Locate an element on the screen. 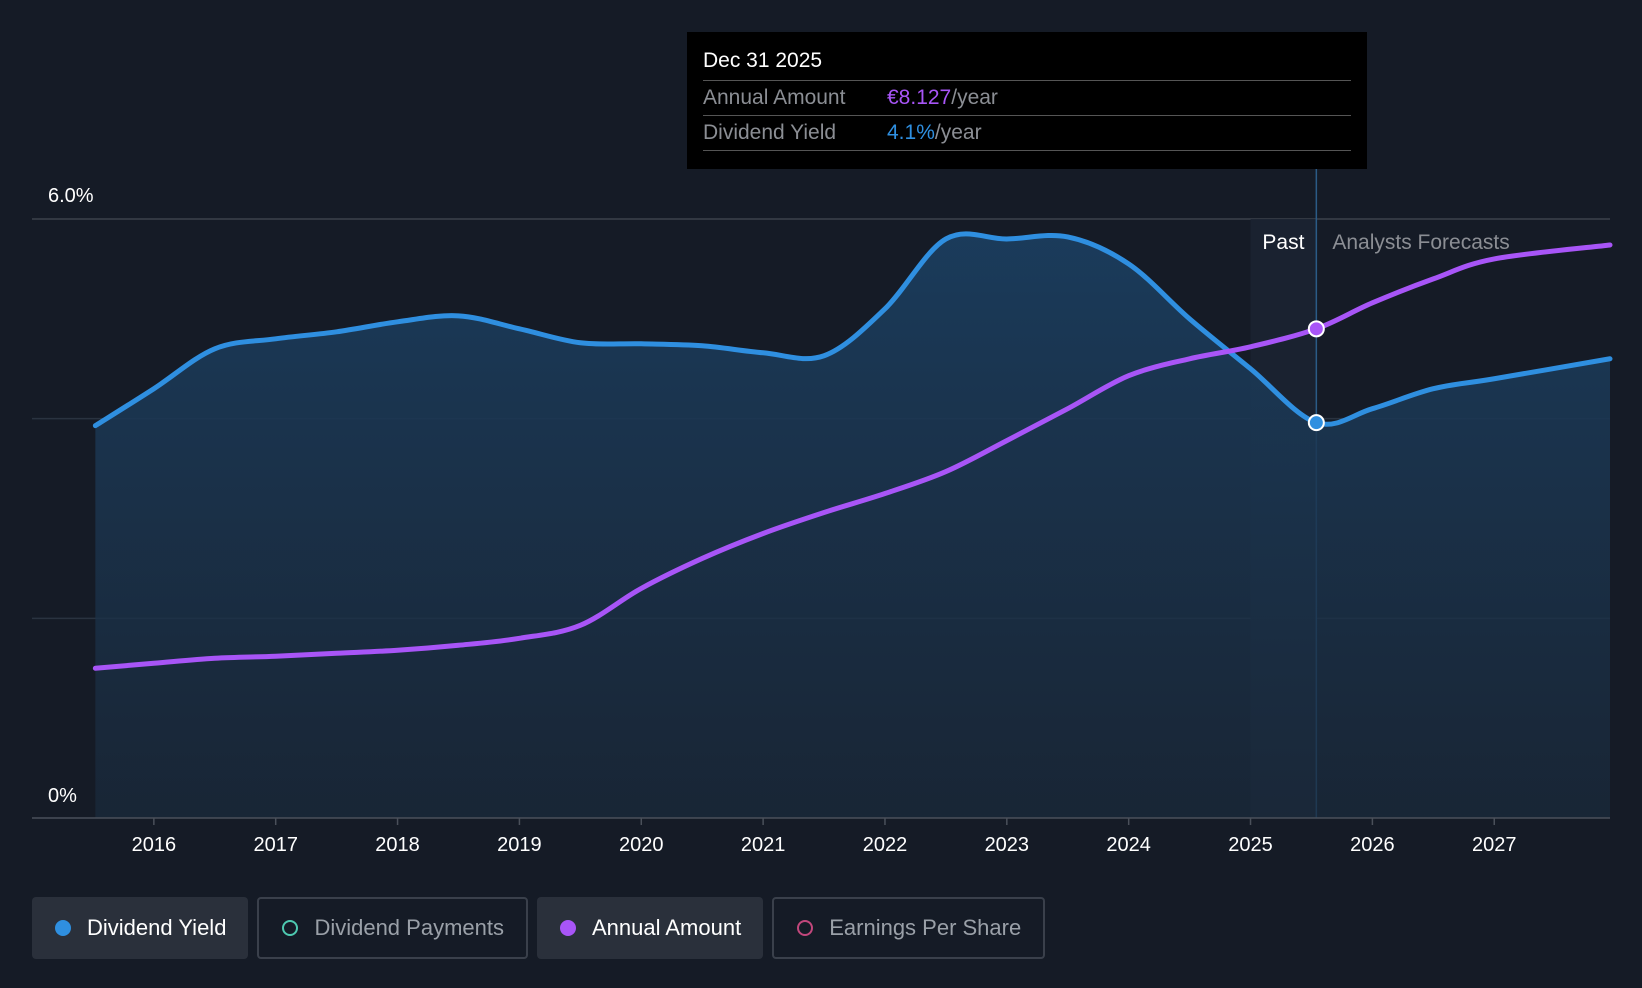 This screenshot has height=988, width=1642. dividend-yield-marker is located at coordinates (1316, 423).